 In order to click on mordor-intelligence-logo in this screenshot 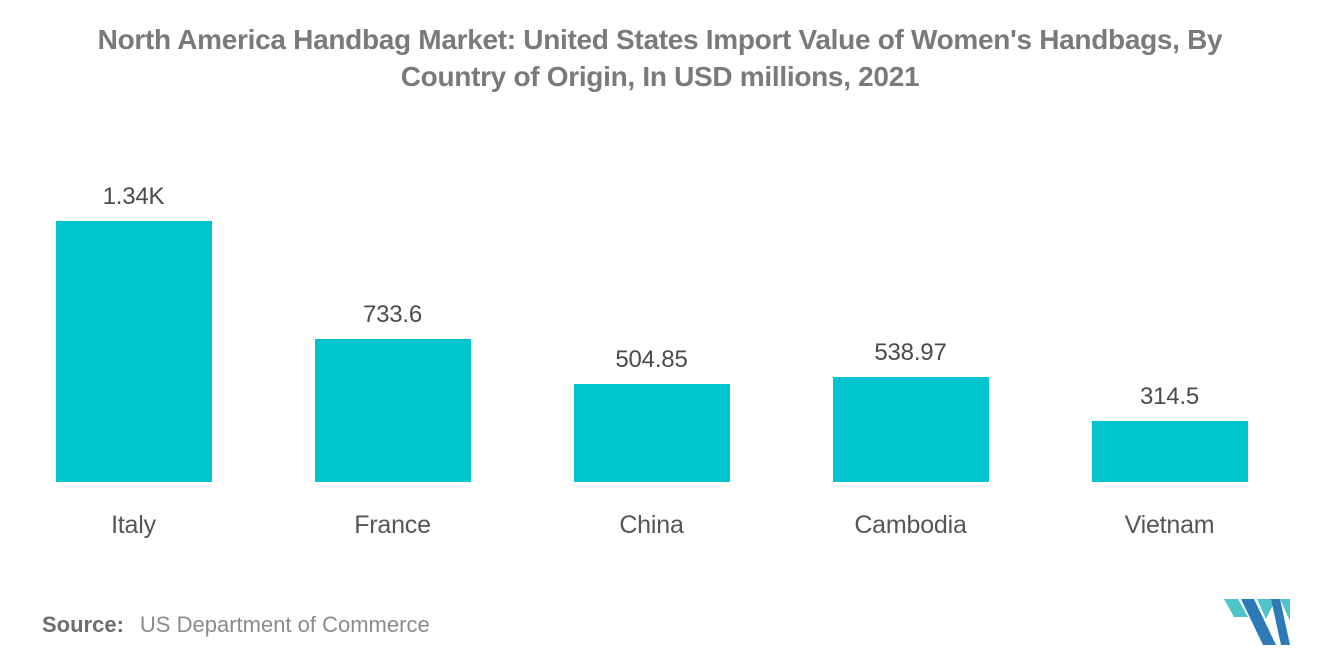, I will do `click(1257, 622)`.